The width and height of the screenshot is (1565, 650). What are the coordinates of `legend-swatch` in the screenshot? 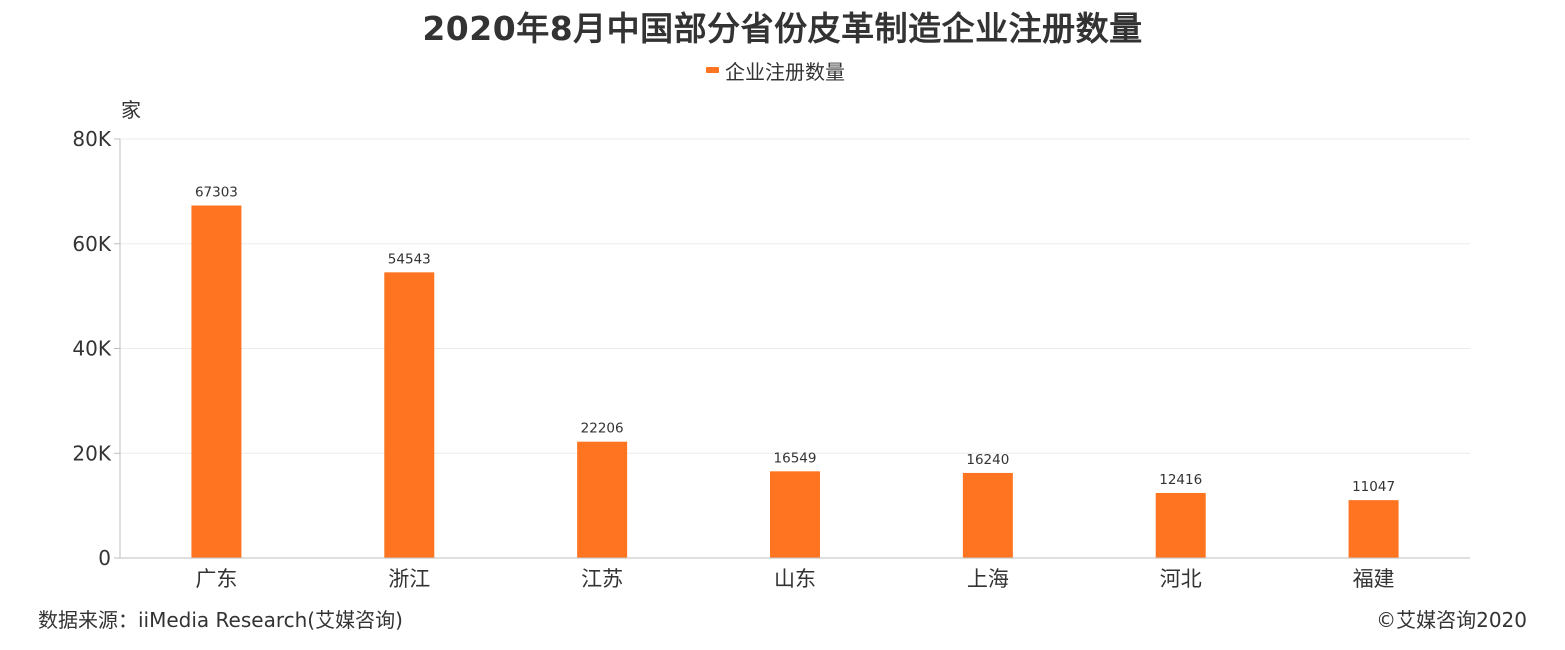 It's located at (712, 70).